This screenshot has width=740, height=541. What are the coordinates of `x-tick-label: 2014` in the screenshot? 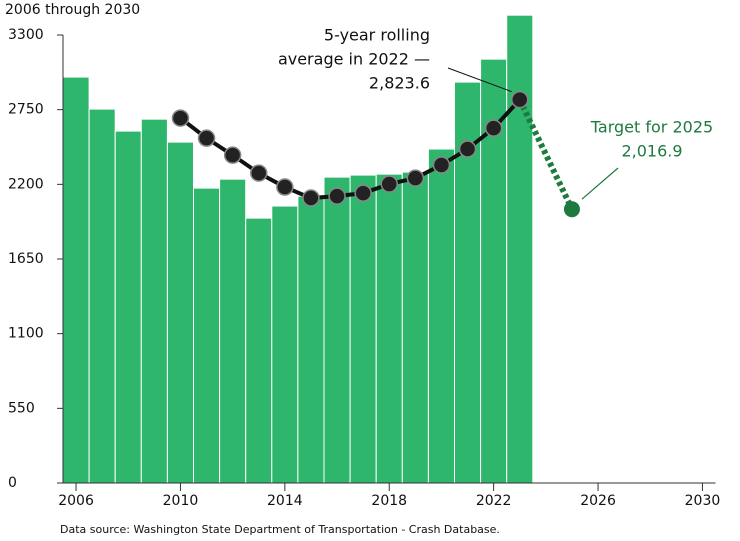 It's located at (285, 501).